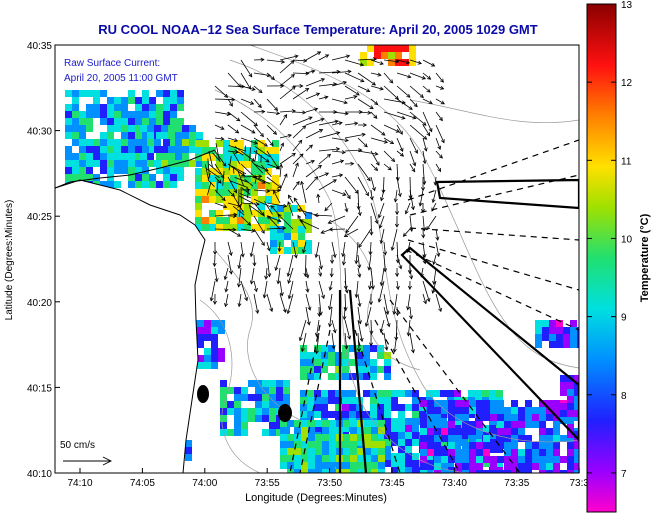 Image resolution: width=651 pixels, height=515 pixels. Describe the element at coordinates (142, 483) in the screenshot. I see `x-tick-label: 74:05` at that location.